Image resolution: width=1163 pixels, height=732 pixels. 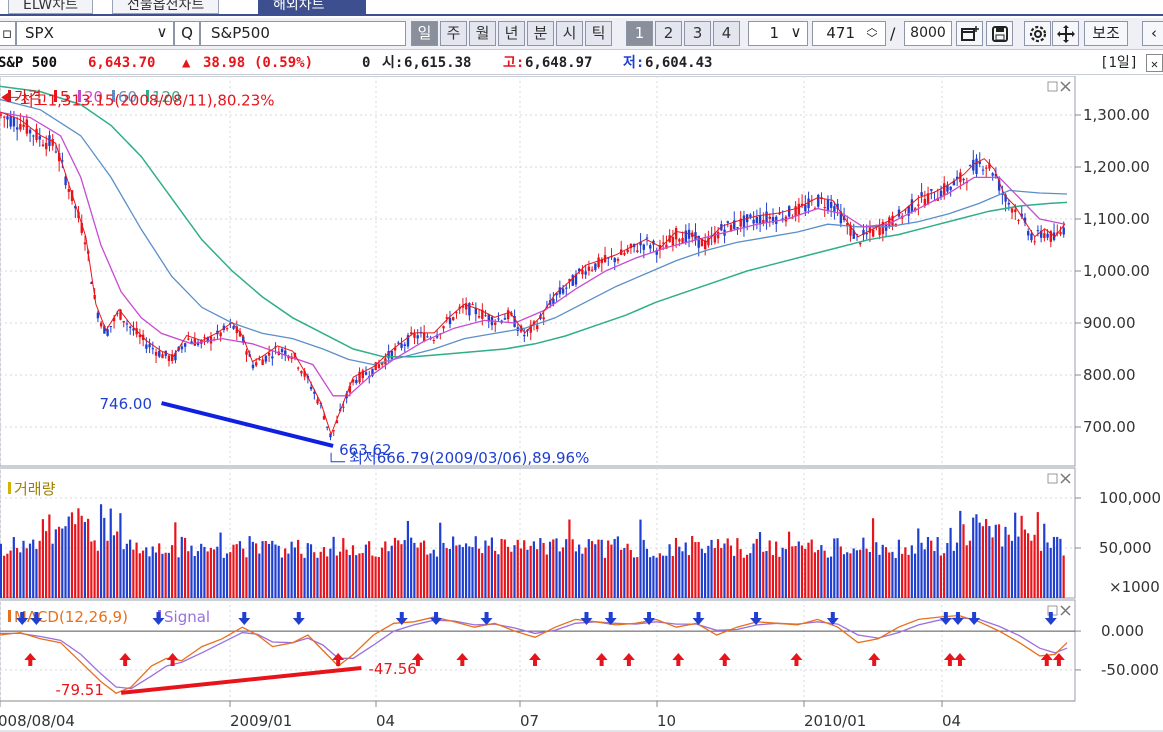 I want to click on macd-low-label: -79.51, so click(x=80, y=690).